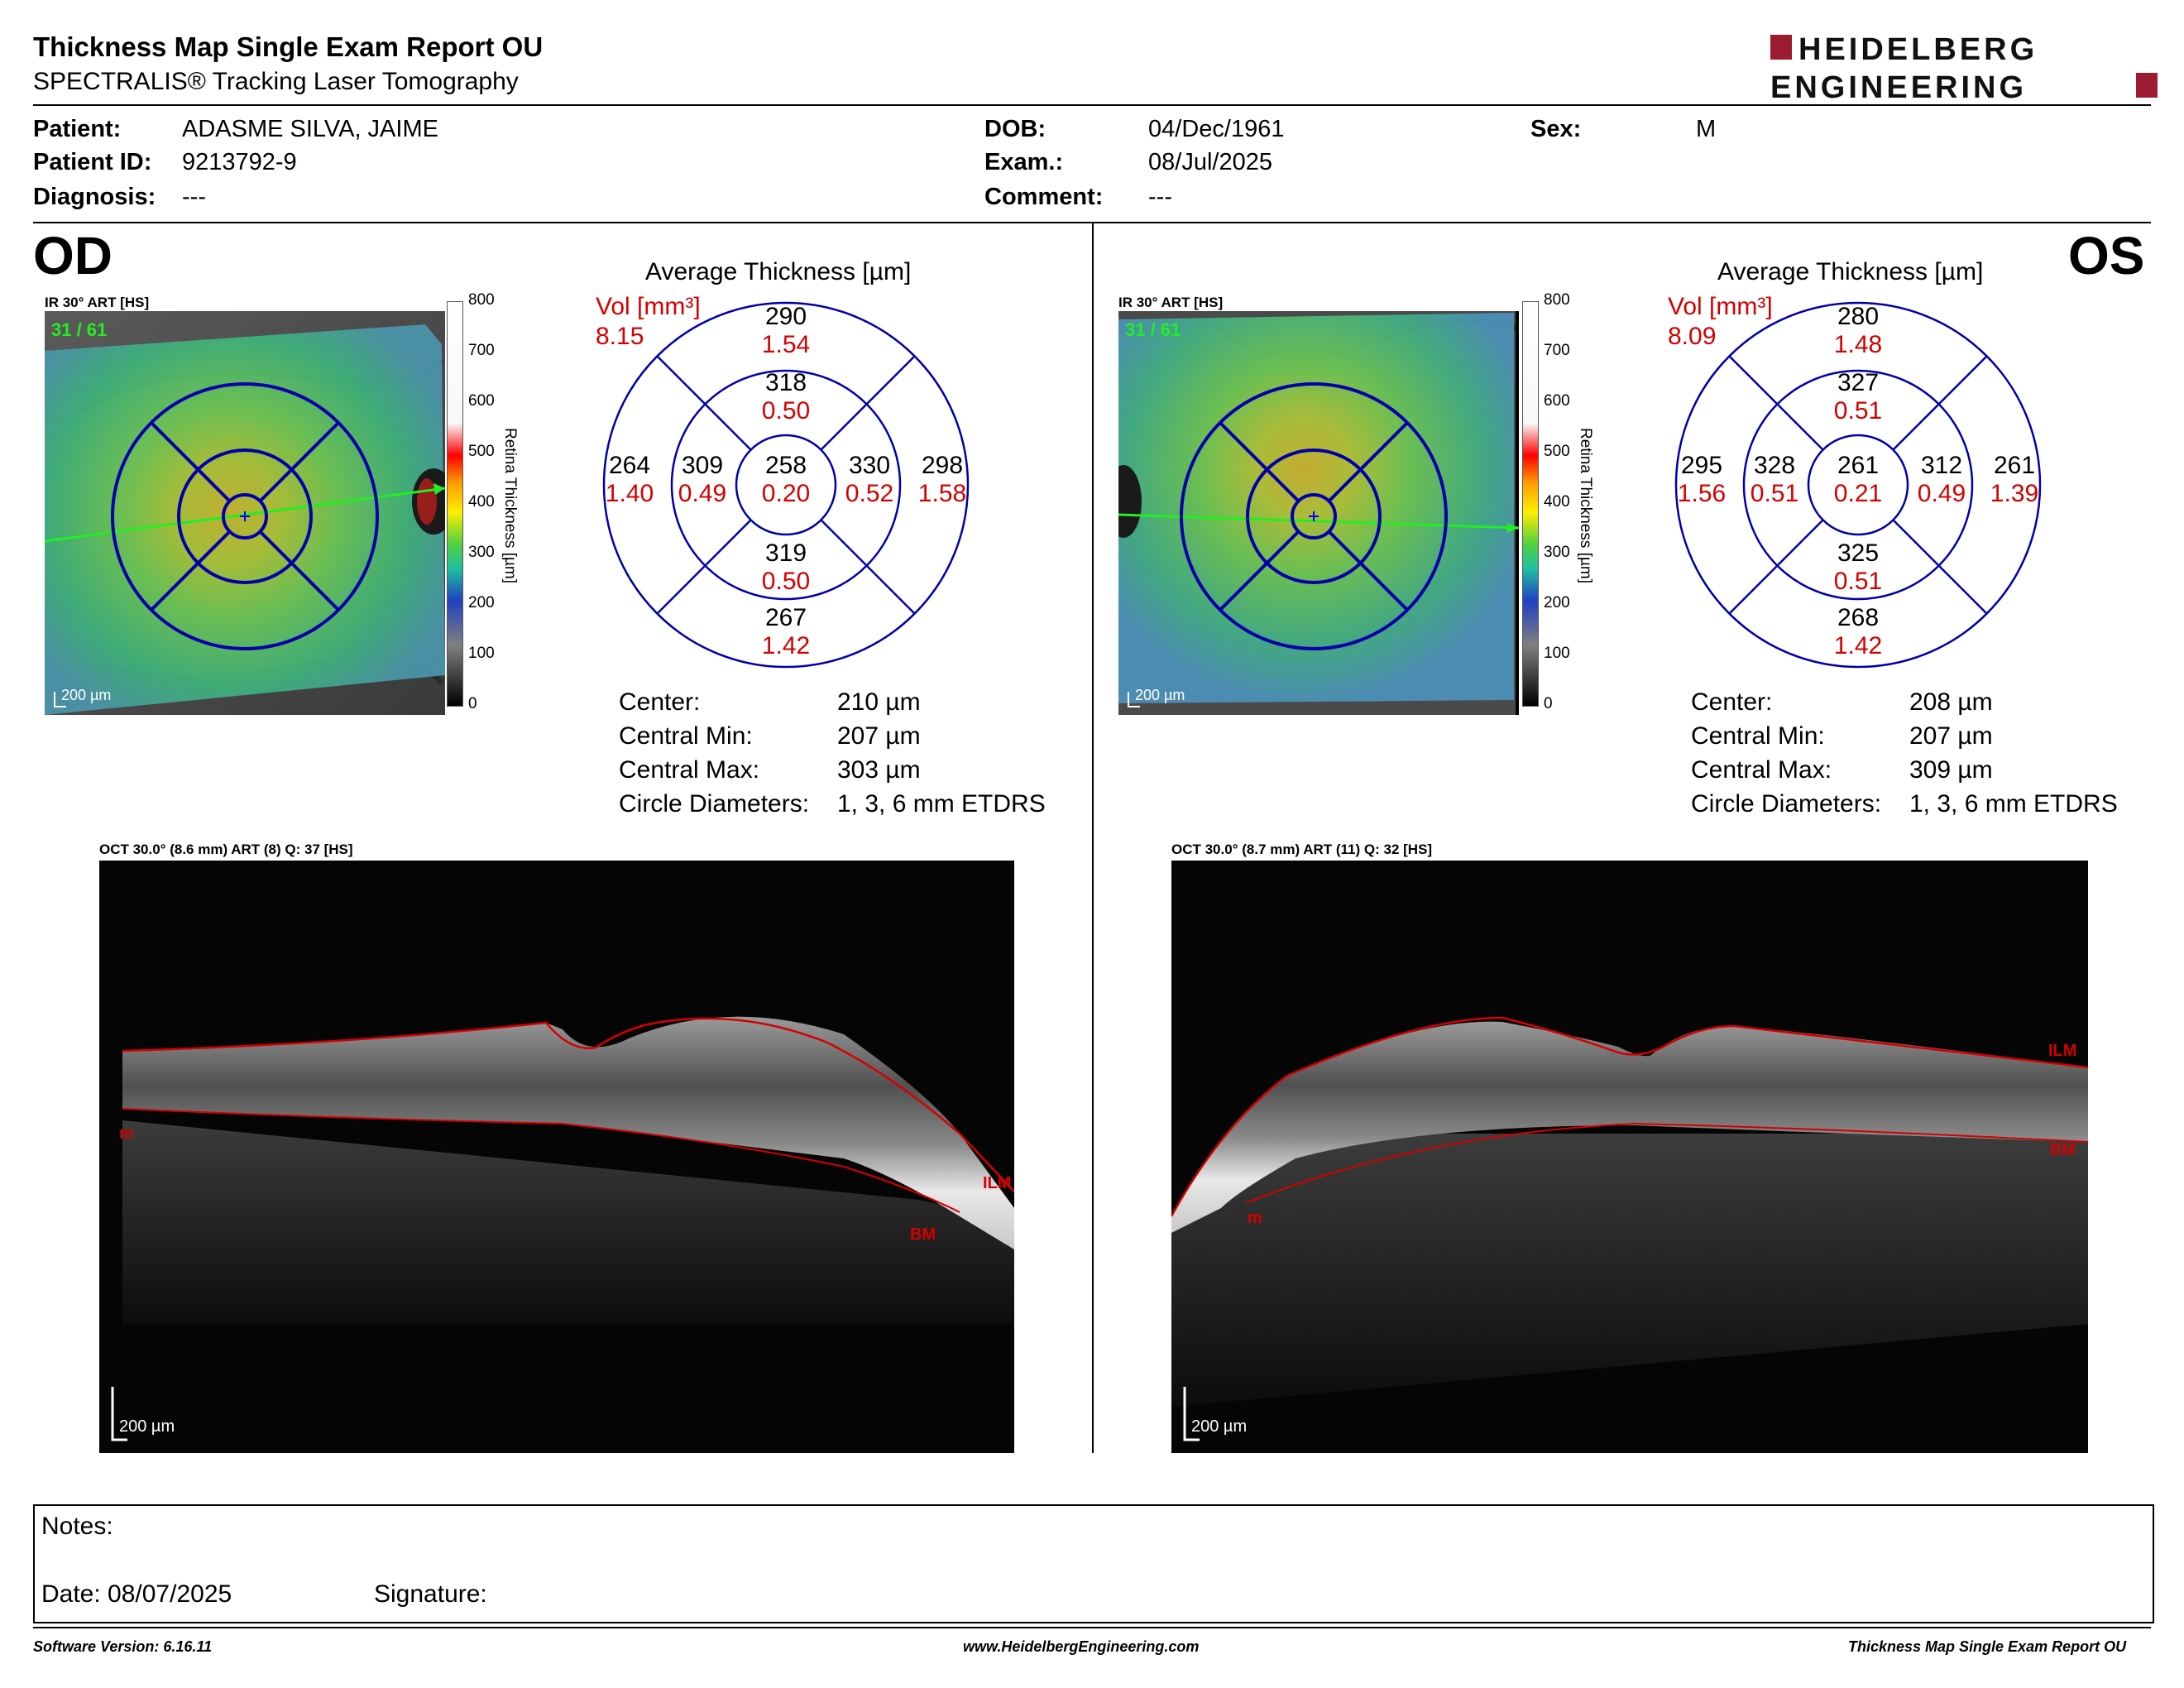 The height and width of the screenshot is (1688, 2184). I want to click on od-inner-temp-thickness: 309, so click(702, 465).